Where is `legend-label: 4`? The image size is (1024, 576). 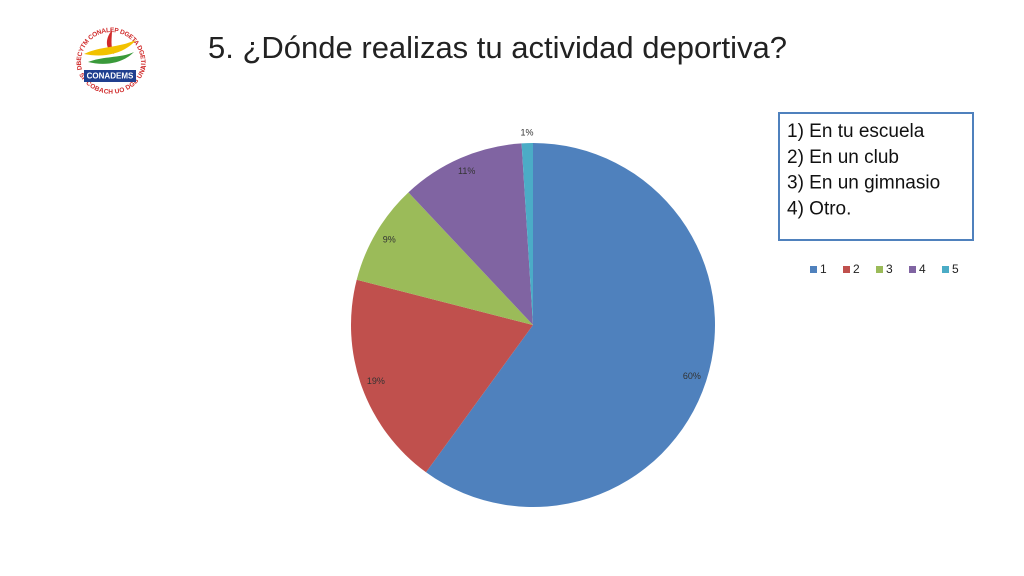
legend-label: 4 is located at coordinates (922, 269).